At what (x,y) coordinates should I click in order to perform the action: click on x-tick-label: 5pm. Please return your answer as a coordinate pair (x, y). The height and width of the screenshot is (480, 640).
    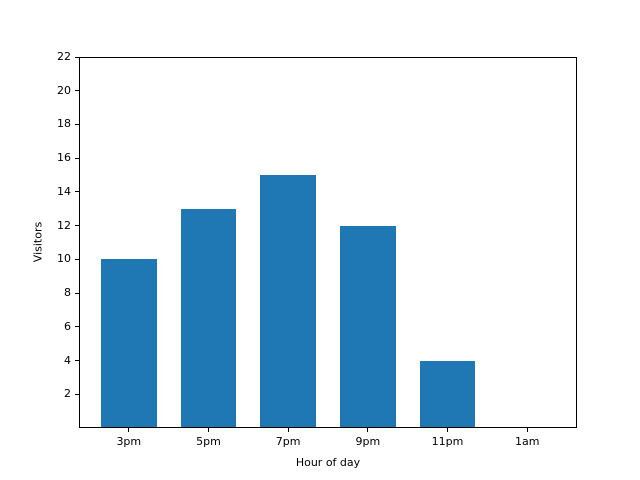
    Looking at the image, I should click on (208, 441).